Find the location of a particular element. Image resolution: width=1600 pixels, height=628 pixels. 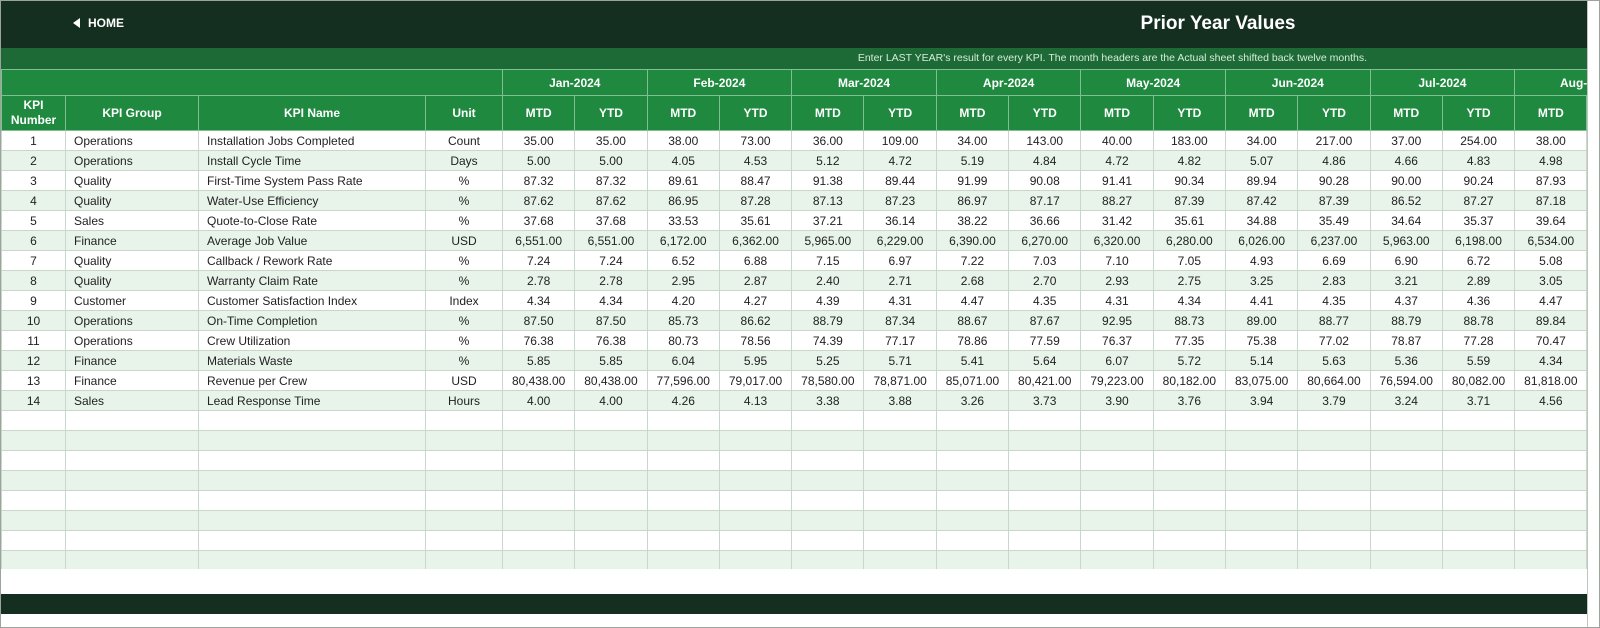

home-label: HOME is located at coordinates (106, 23).